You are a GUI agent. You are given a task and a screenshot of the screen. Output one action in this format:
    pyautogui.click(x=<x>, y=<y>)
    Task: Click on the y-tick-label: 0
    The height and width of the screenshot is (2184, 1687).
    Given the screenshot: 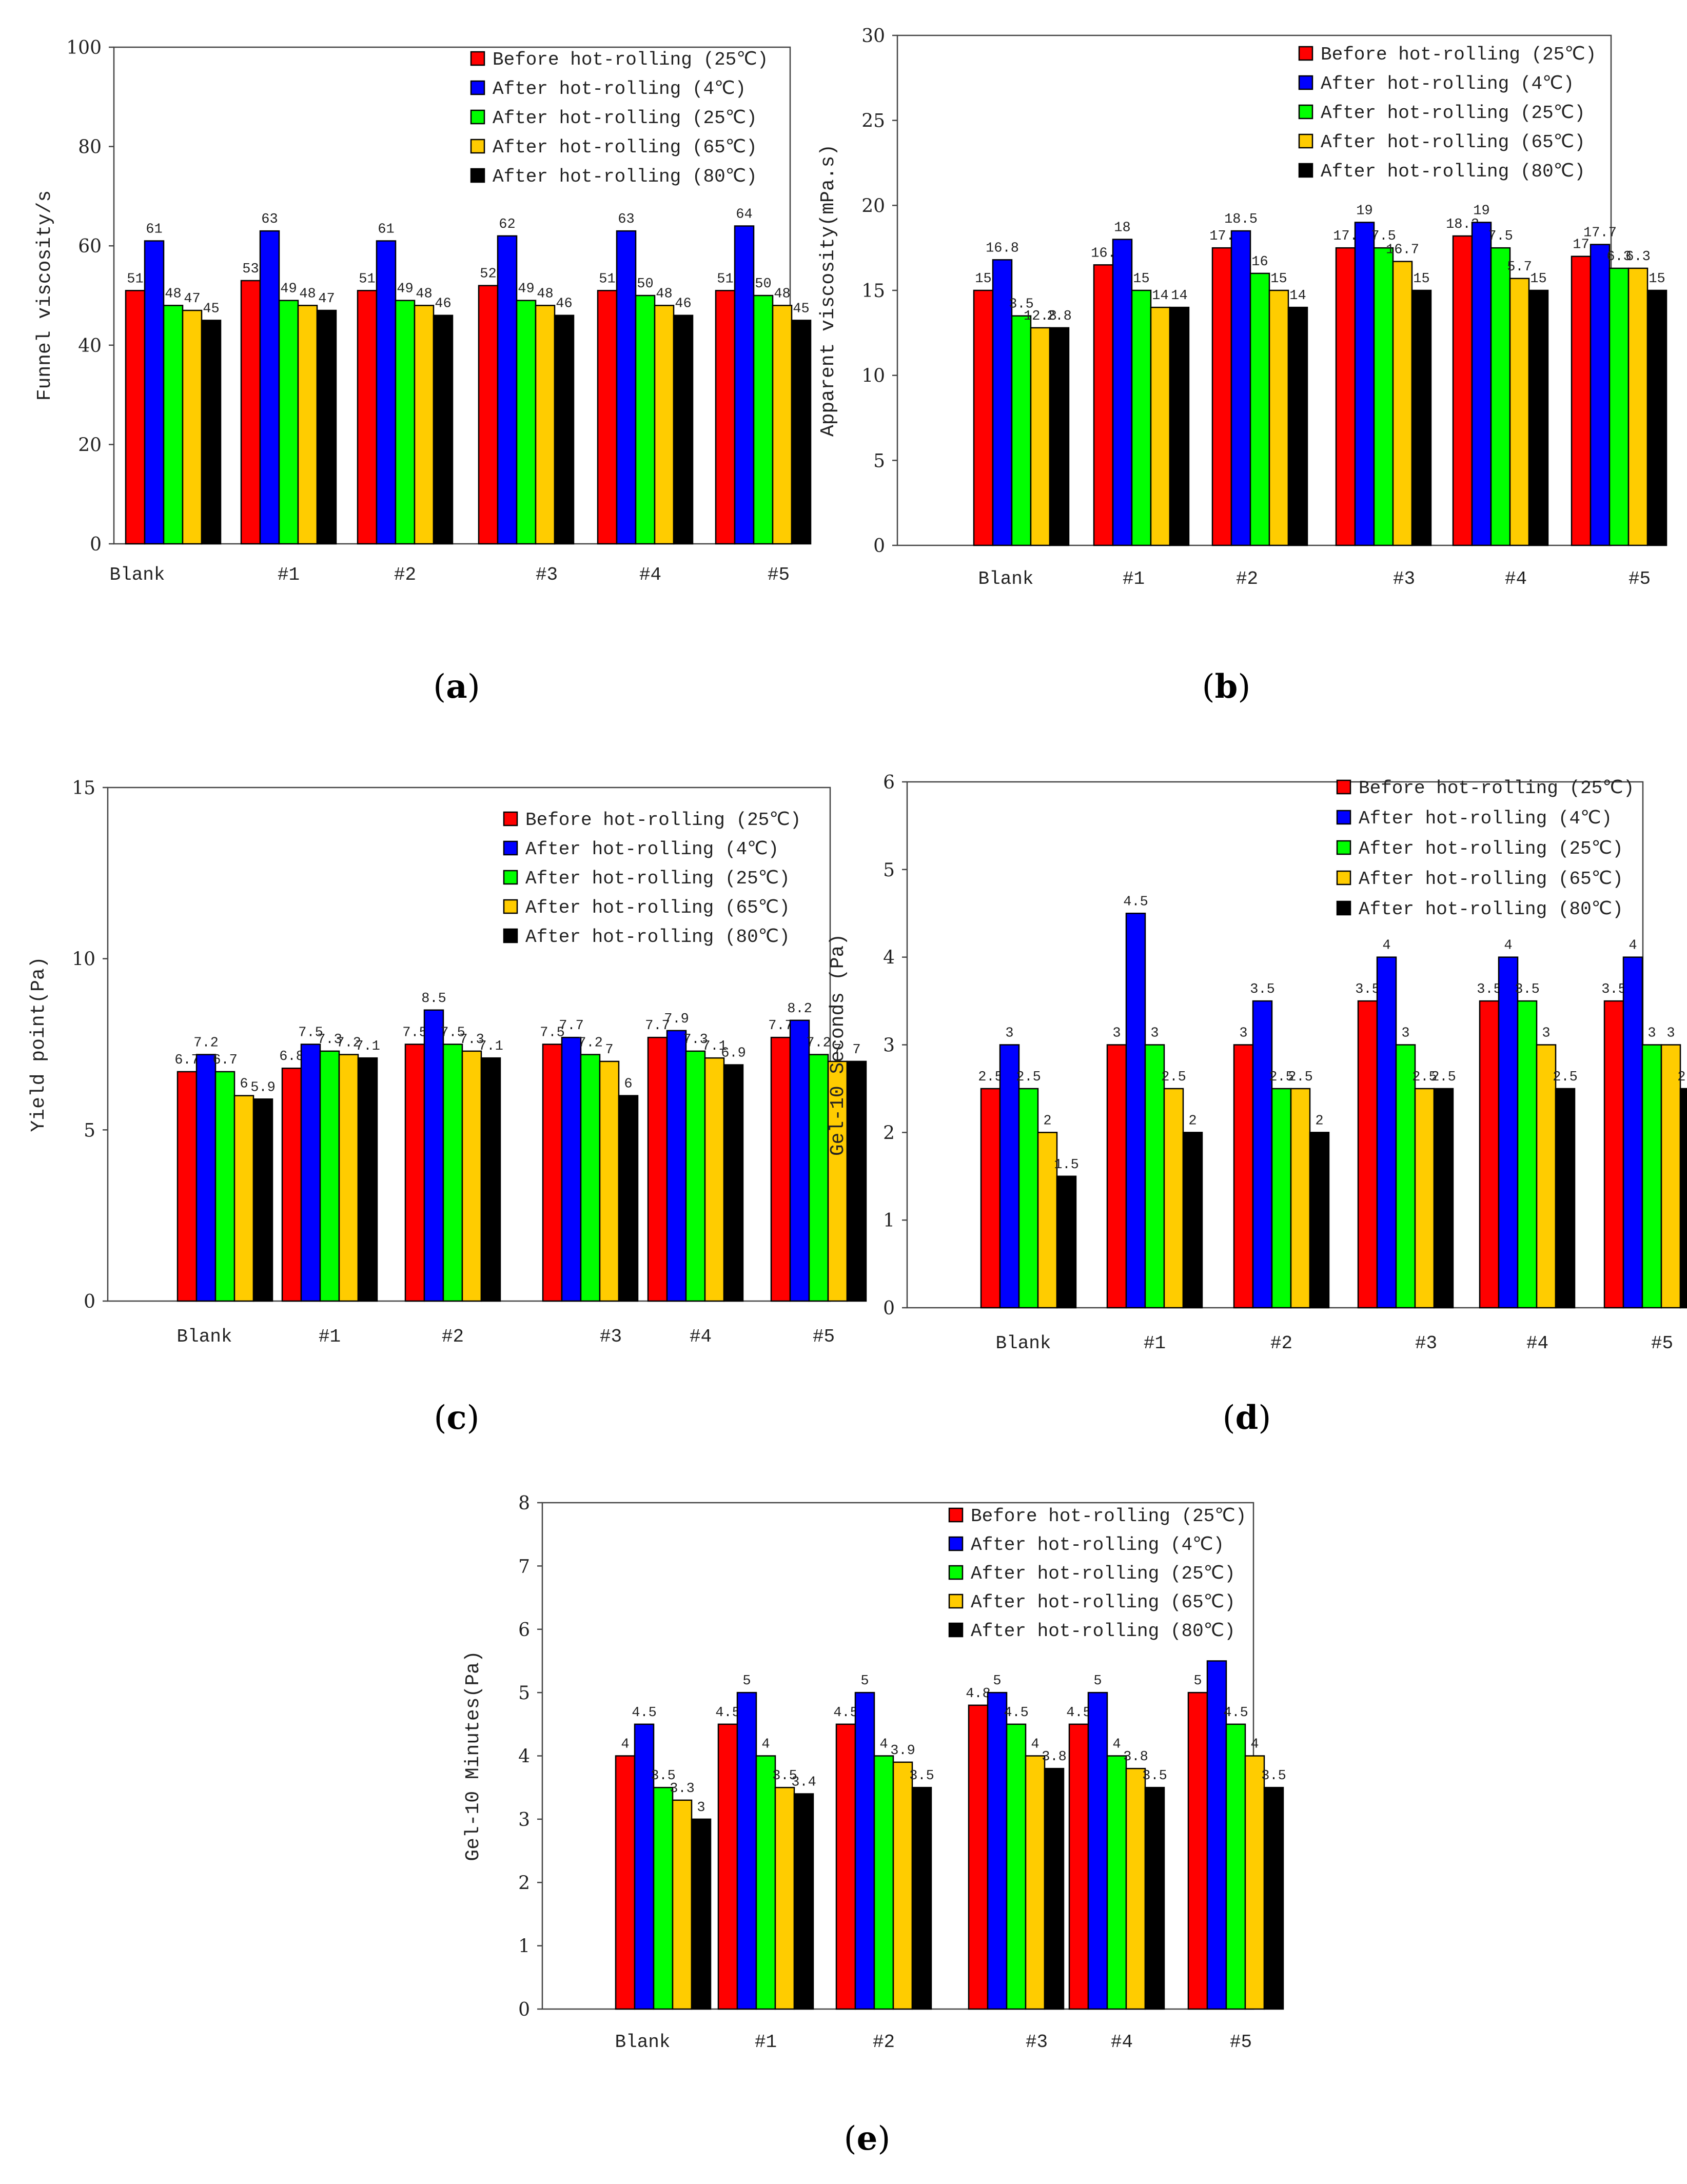 What is the action you would take?
    pyautogui.click(x=96, y=544)
    